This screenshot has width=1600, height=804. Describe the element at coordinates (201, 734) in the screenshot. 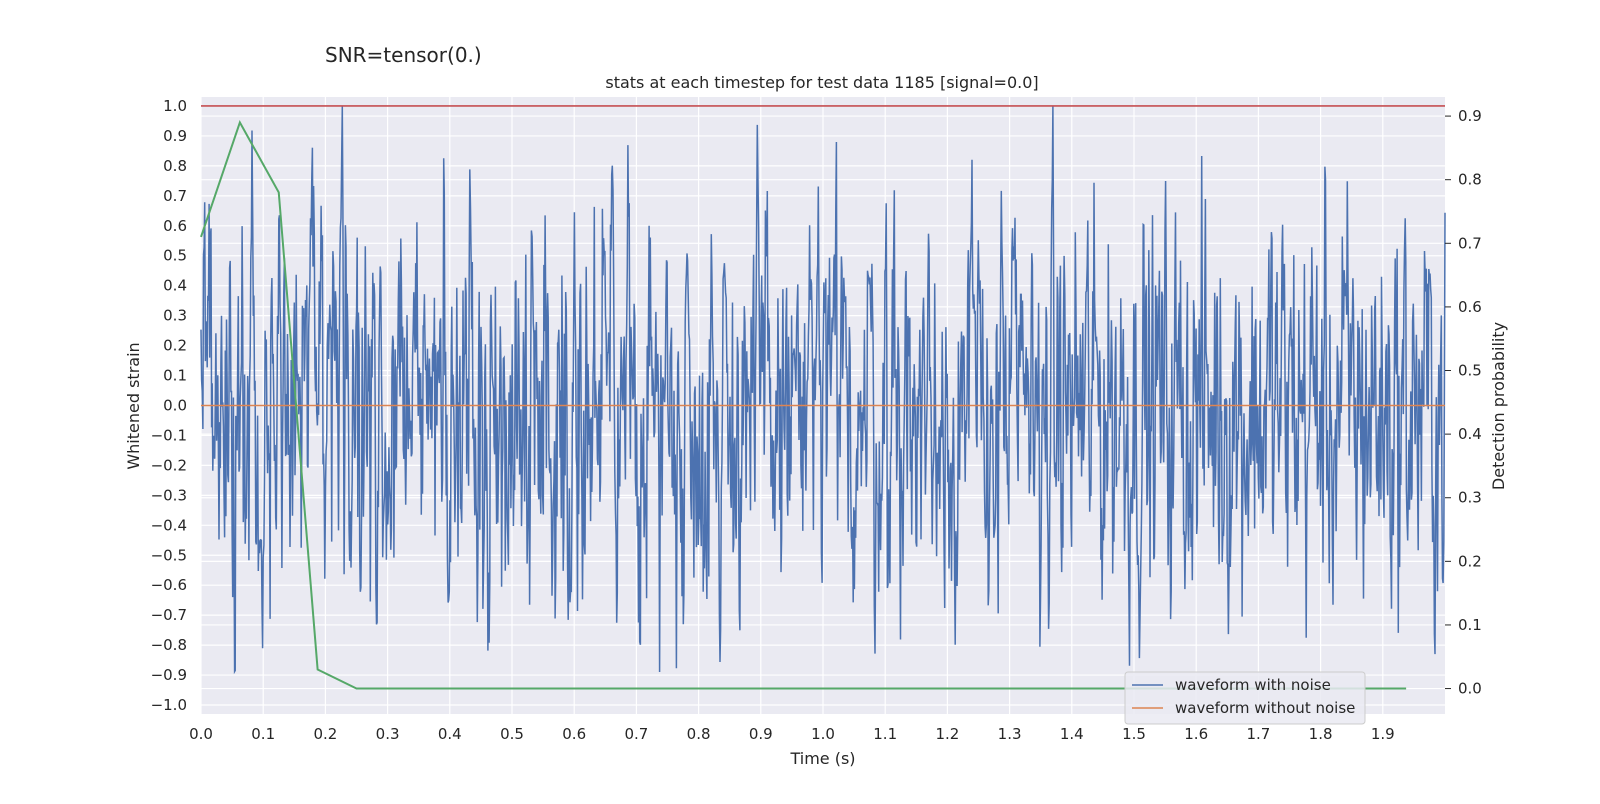

I see `x-tick-label: 0.0` at that location.